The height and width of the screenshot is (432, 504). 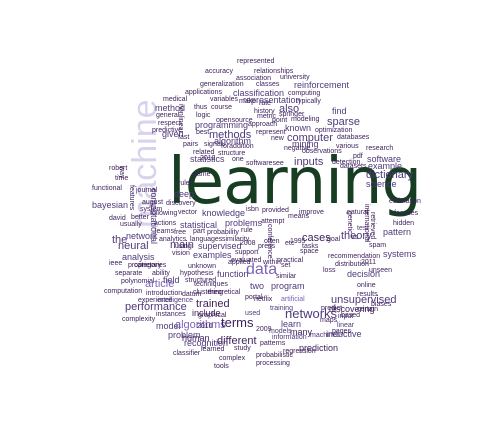 I want to click on cloud-word: spam, so click(x=378, y=245).